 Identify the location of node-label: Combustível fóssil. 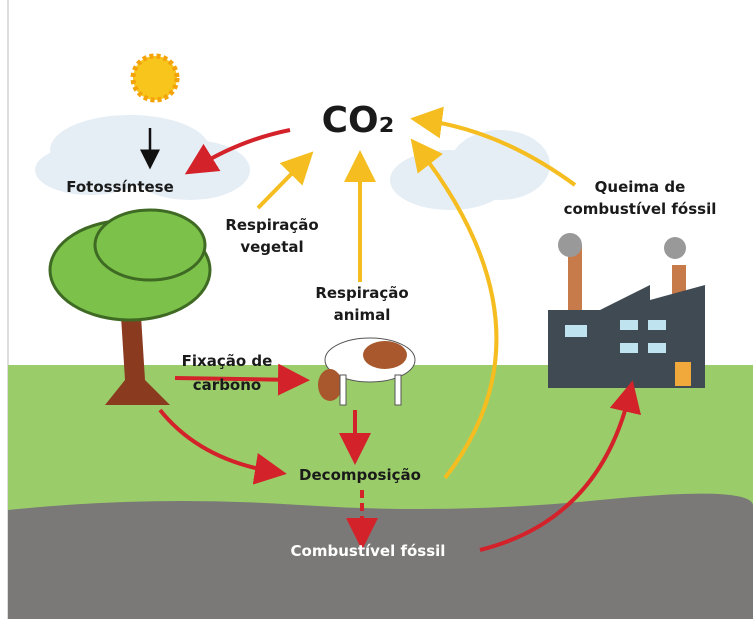
(368, 551).